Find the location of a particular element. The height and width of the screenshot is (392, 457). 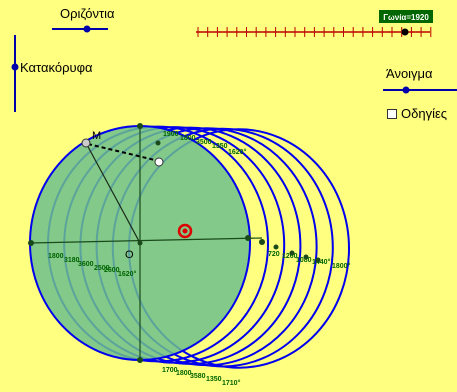

angle-slider-handle is located at coordinates (405, 32).